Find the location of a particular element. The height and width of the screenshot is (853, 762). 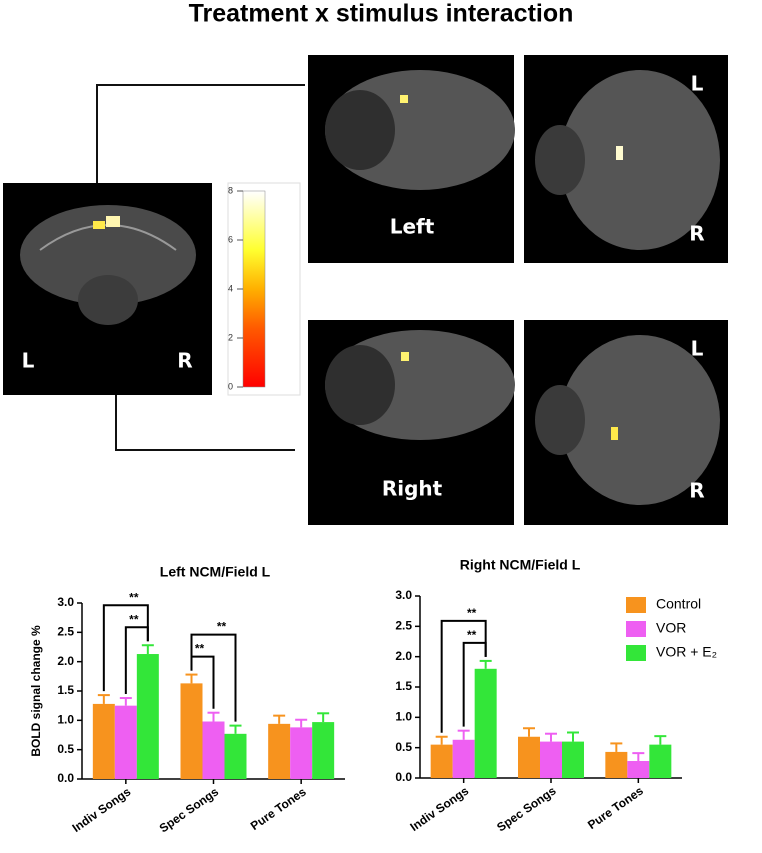

colorbar-tick-label: 2 is located at coordinates (230, 337).